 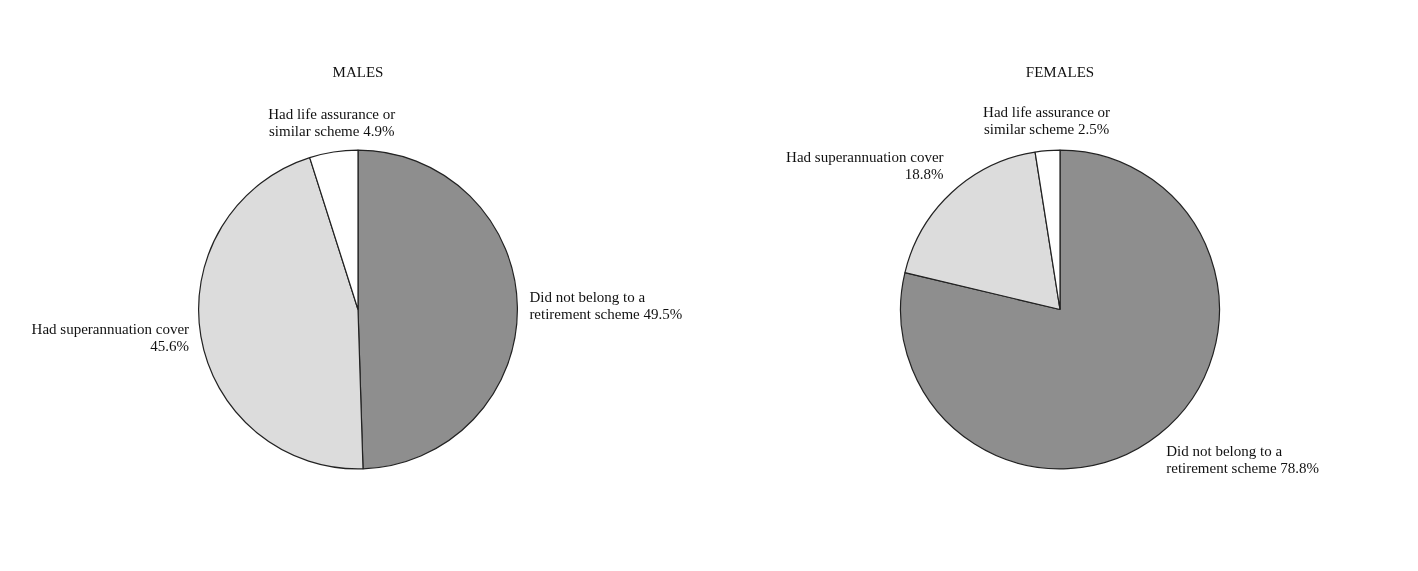 I want to click on data-label: 18.8%, so click(x=924, y=174).